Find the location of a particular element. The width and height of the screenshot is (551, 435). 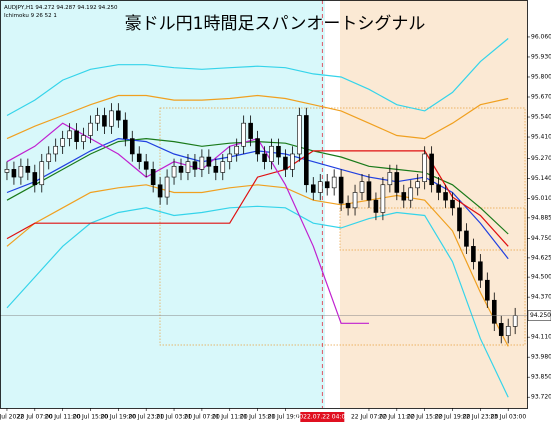

x-tick-label: 20 Jul 19:00 is located at coordinates (118, 417).